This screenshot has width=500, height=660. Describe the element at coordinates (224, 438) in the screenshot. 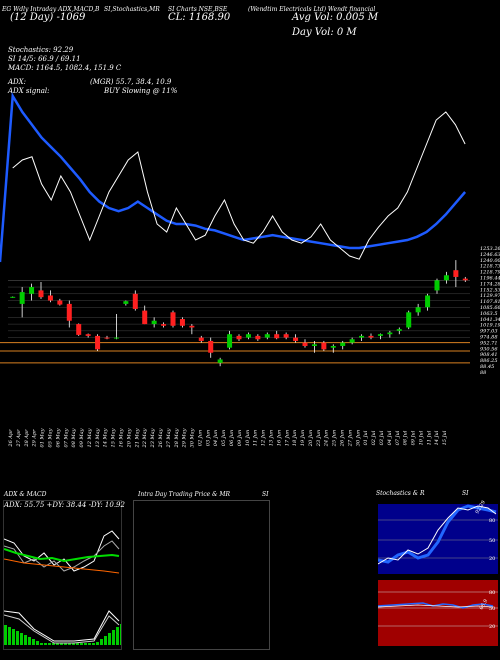

I see `date-label: 05 Jun` at that location.